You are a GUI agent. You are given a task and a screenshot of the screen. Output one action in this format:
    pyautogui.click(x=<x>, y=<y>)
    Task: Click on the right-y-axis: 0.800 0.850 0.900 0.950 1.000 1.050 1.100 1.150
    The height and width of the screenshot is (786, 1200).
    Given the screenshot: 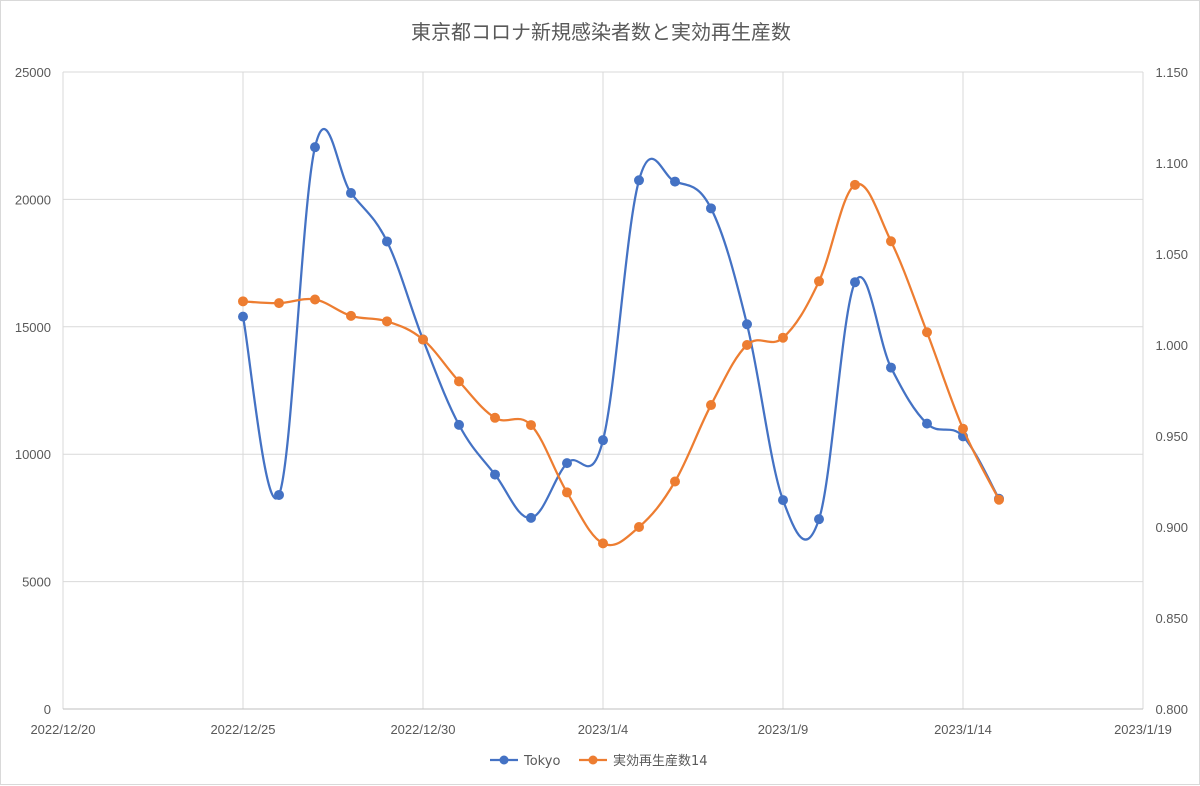 What is the action you would take?
    pyautogui.click(x=1171, y=391)
    